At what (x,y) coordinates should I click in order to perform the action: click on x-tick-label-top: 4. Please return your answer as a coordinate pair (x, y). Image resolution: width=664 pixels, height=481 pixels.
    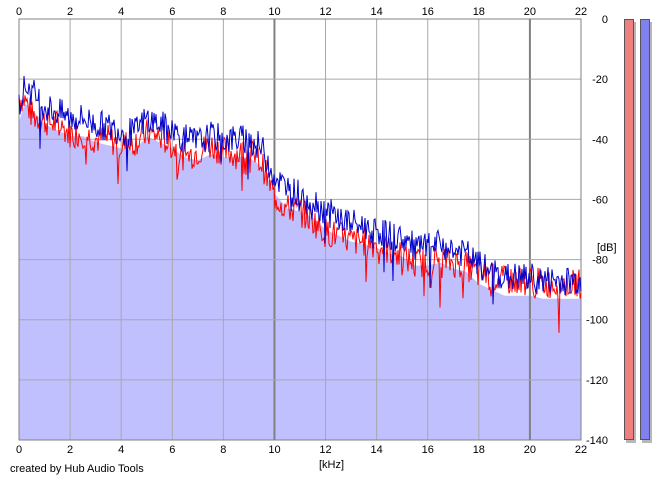
    Looking at the image, I should click on (121, 12).